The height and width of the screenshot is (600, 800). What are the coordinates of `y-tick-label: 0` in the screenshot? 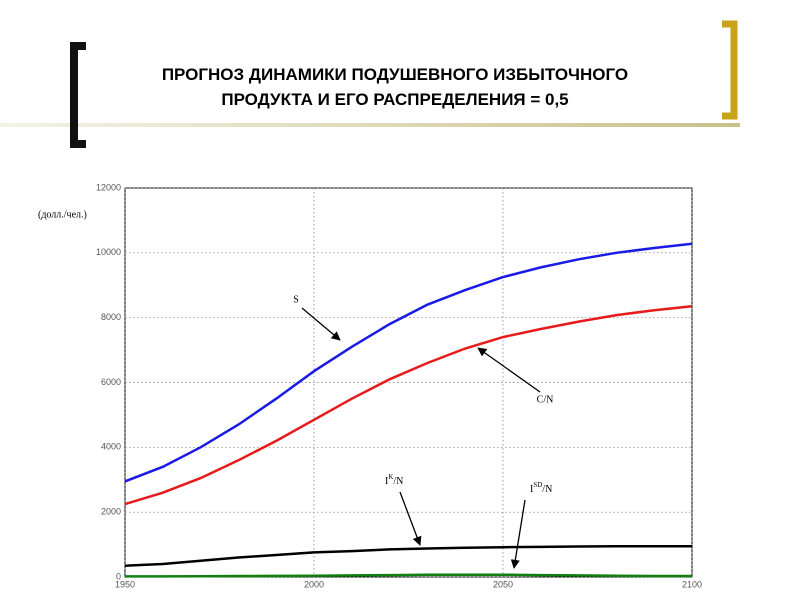 It's located at (118, 576).